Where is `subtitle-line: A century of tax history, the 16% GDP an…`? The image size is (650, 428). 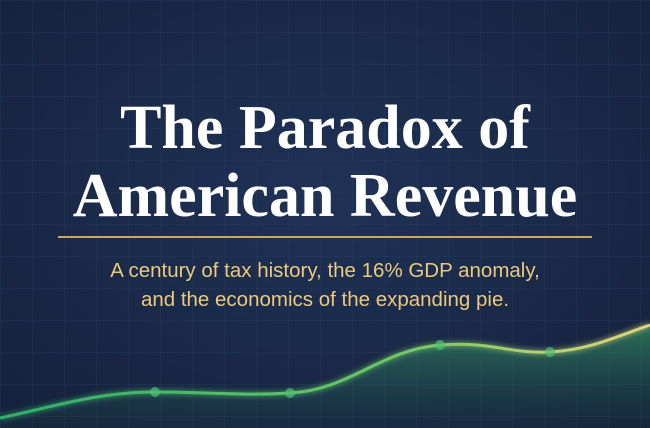 subtitle-line: A century of tax history, the 16% GDP an… is located at coordinates (325, 270).